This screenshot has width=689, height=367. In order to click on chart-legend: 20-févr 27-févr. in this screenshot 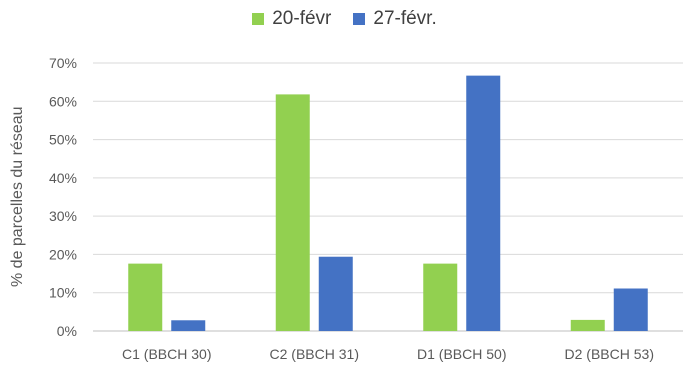, I will do `click(344, 19)`.